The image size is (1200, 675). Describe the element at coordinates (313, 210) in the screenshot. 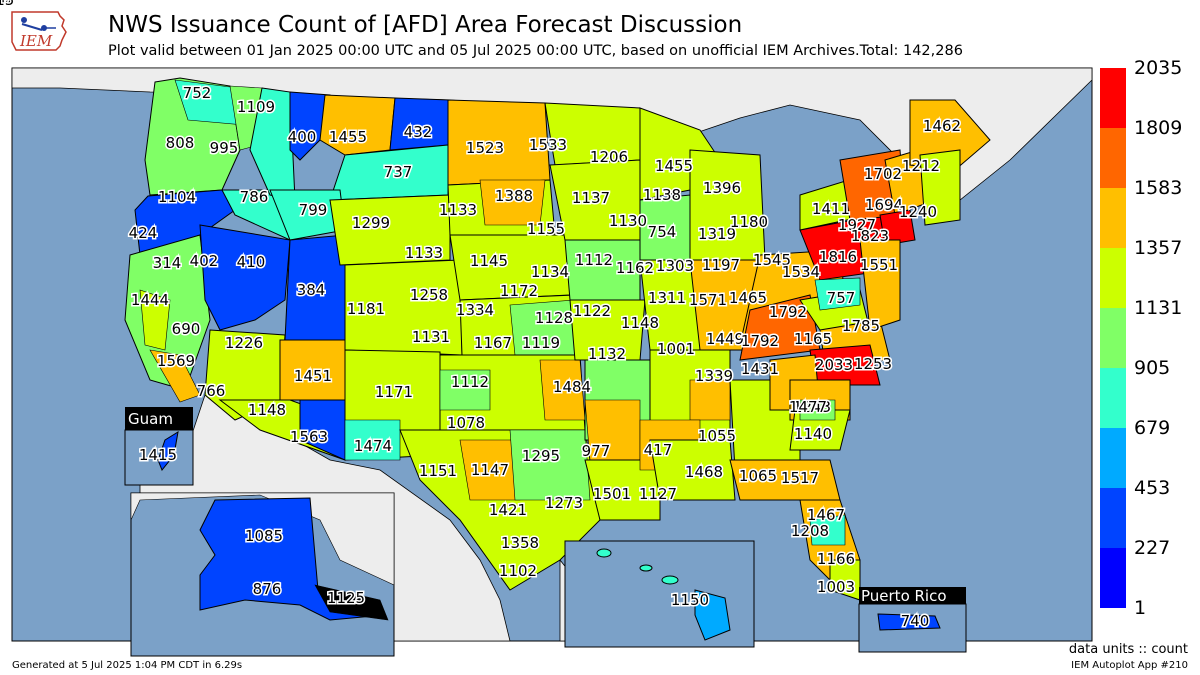

I see `region-count-label: 799` at that location.